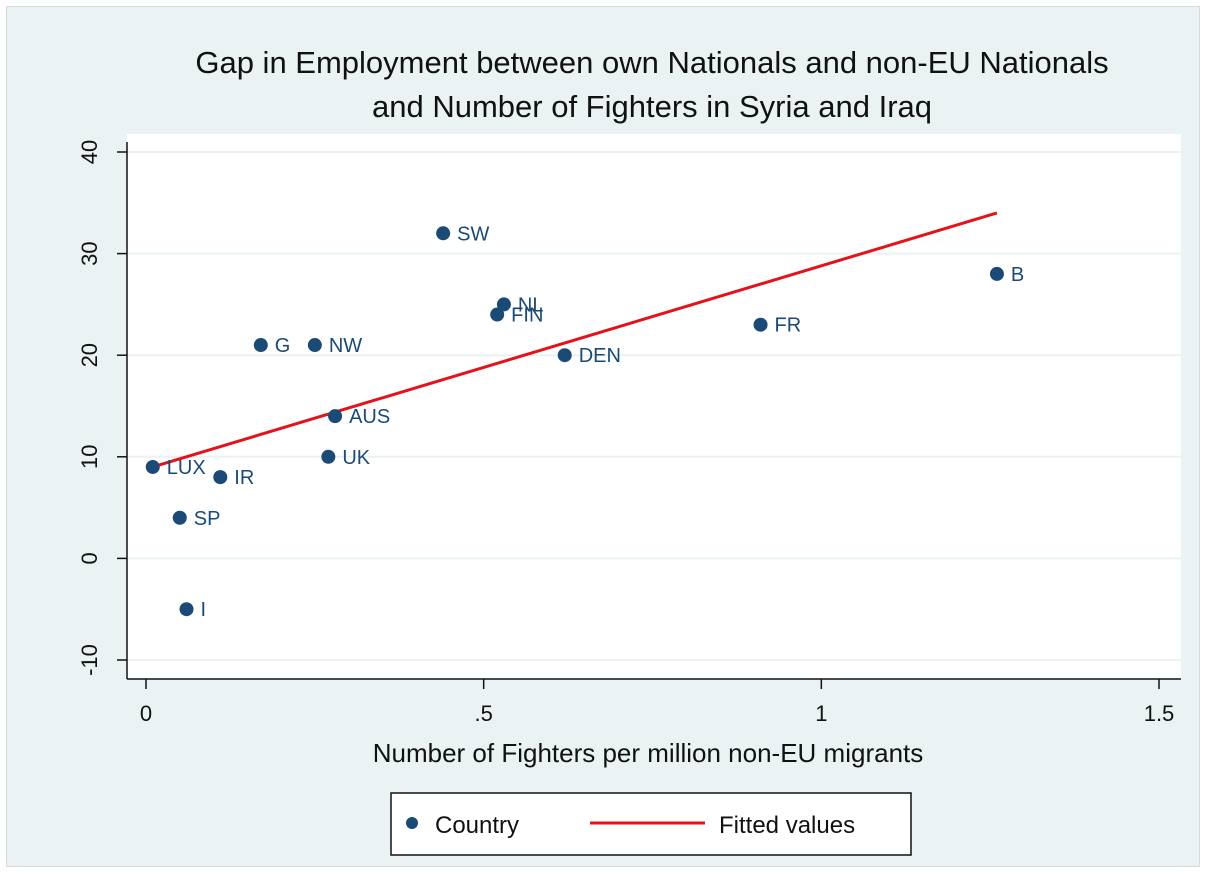  Describe the element at coordinates (314, 345) in the screenshot. I see `point-nw` at that location.